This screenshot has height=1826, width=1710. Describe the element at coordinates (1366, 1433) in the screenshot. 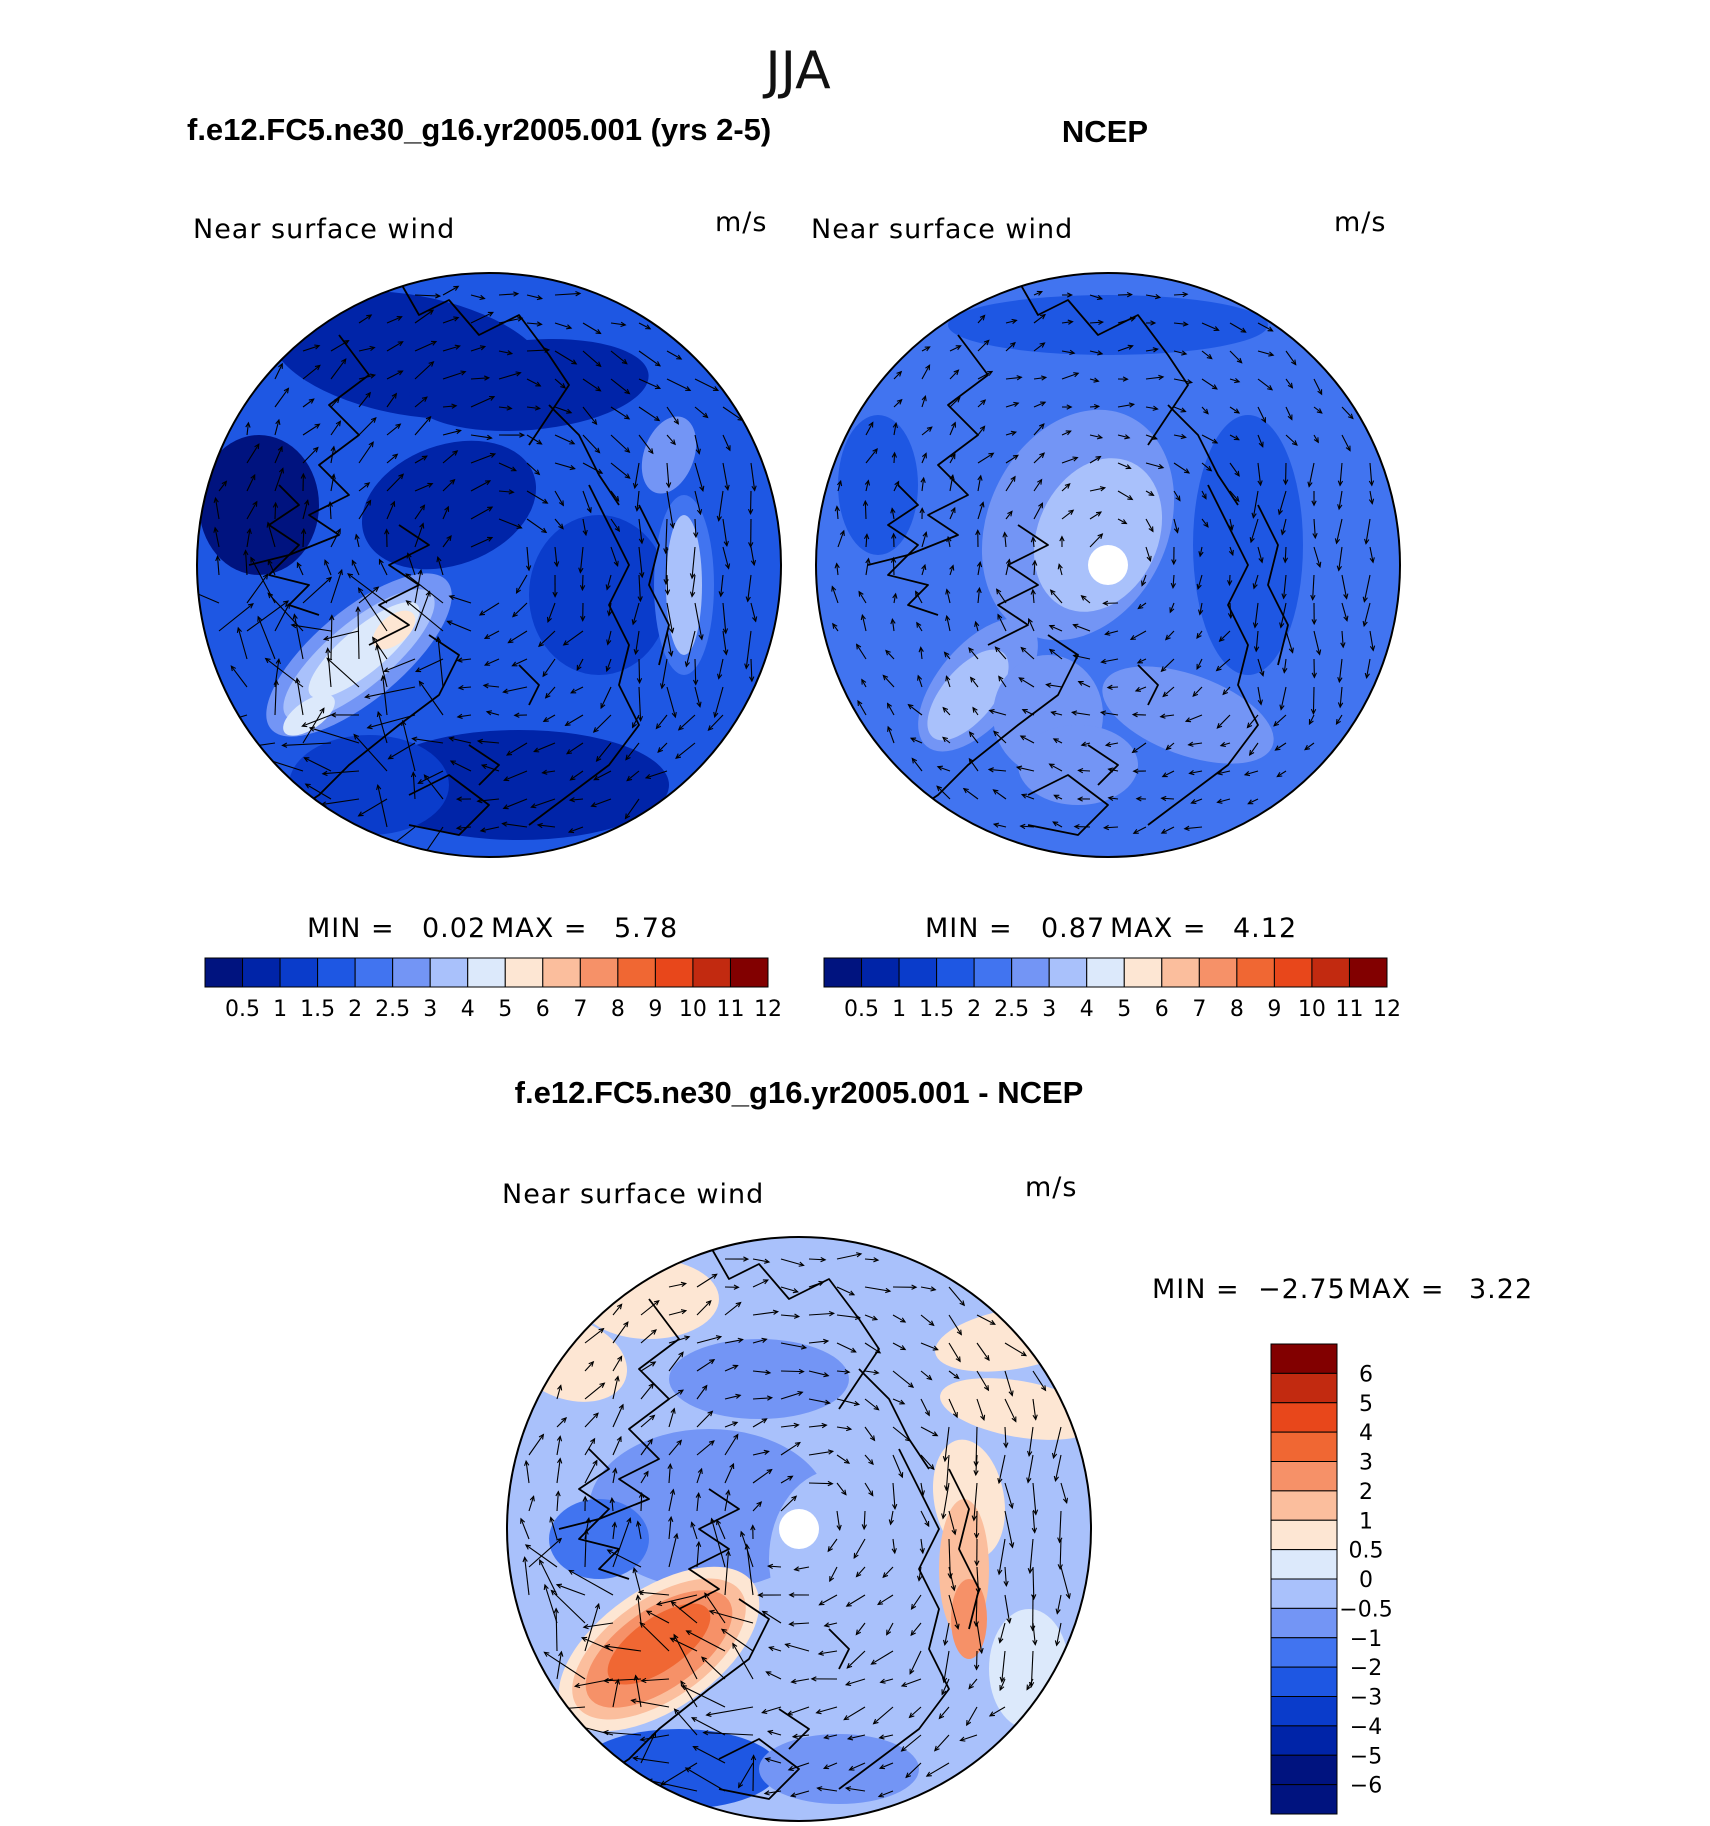

I see `colorbar-tick-label: 4` at that location.